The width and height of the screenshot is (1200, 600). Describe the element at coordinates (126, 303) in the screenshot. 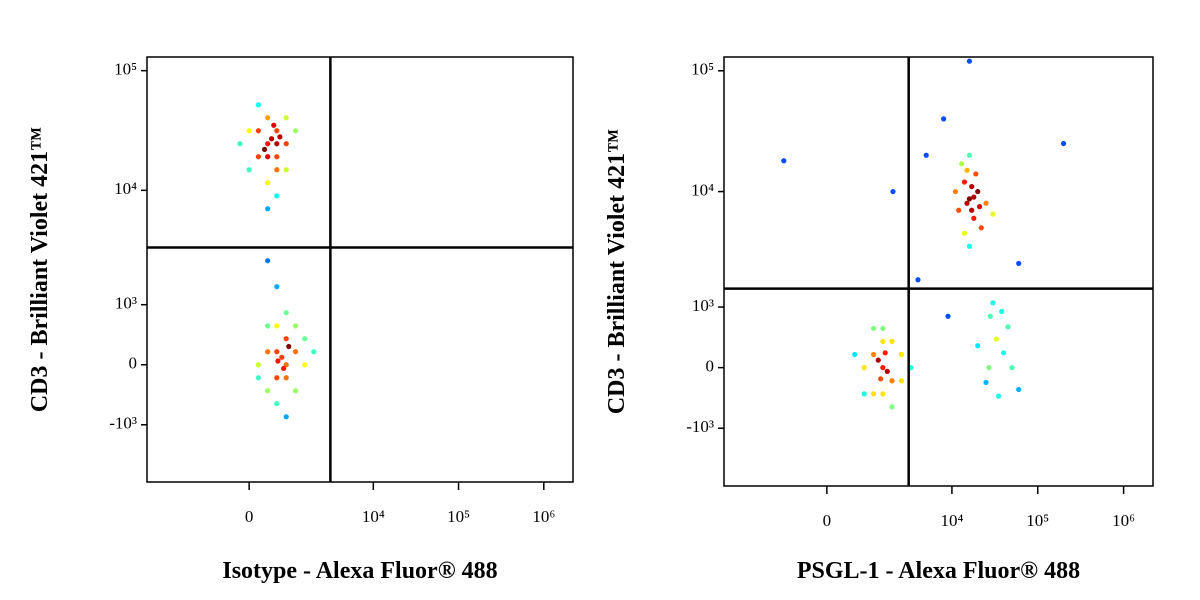

I see `y-tick-label: 10³` at that location.